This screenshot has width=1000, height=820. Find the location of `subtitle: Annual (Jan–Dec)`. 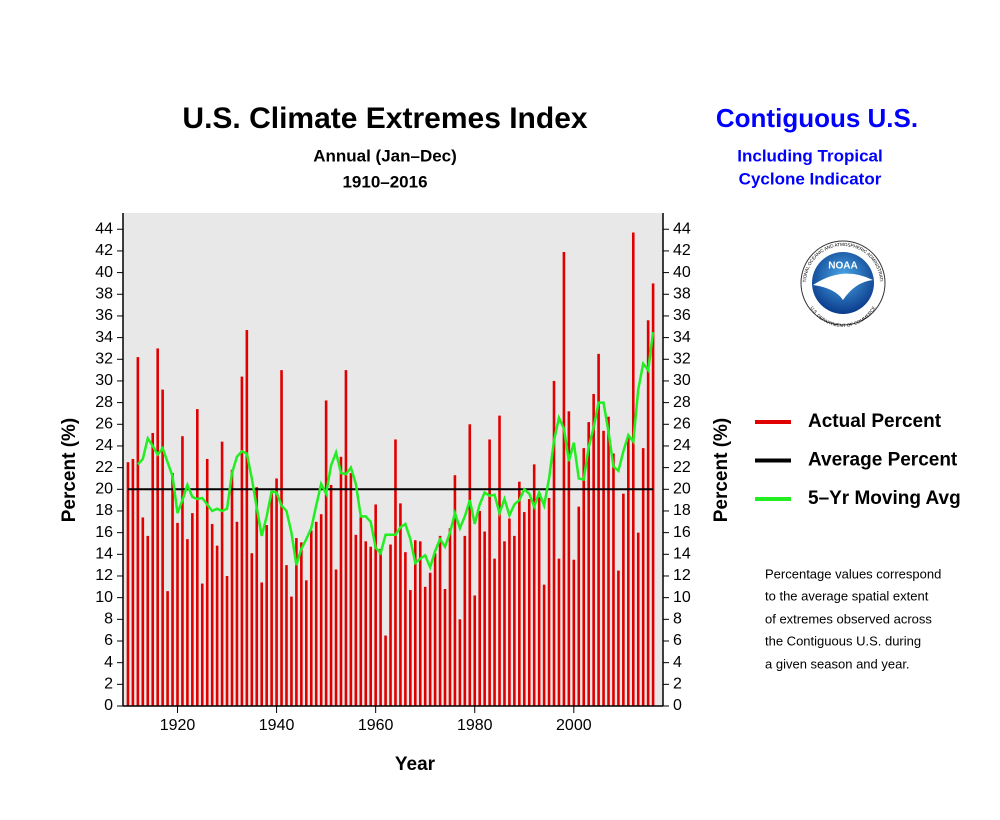

subtitle: Annual (Jan–Dec) is located at coordinates (385, 155).